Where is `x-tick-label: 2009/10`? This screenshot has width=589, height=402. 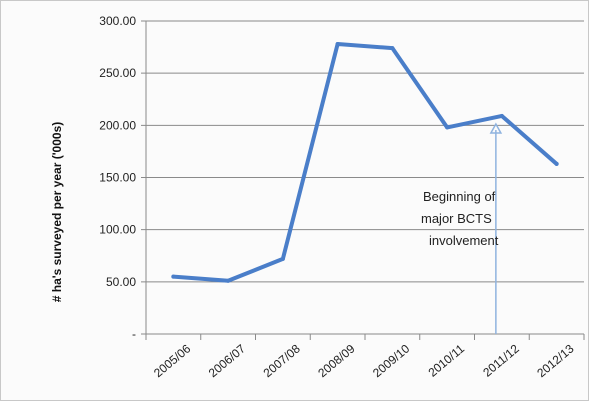 x-tick-label: 2009/10 is located at coordinates (391, 360).